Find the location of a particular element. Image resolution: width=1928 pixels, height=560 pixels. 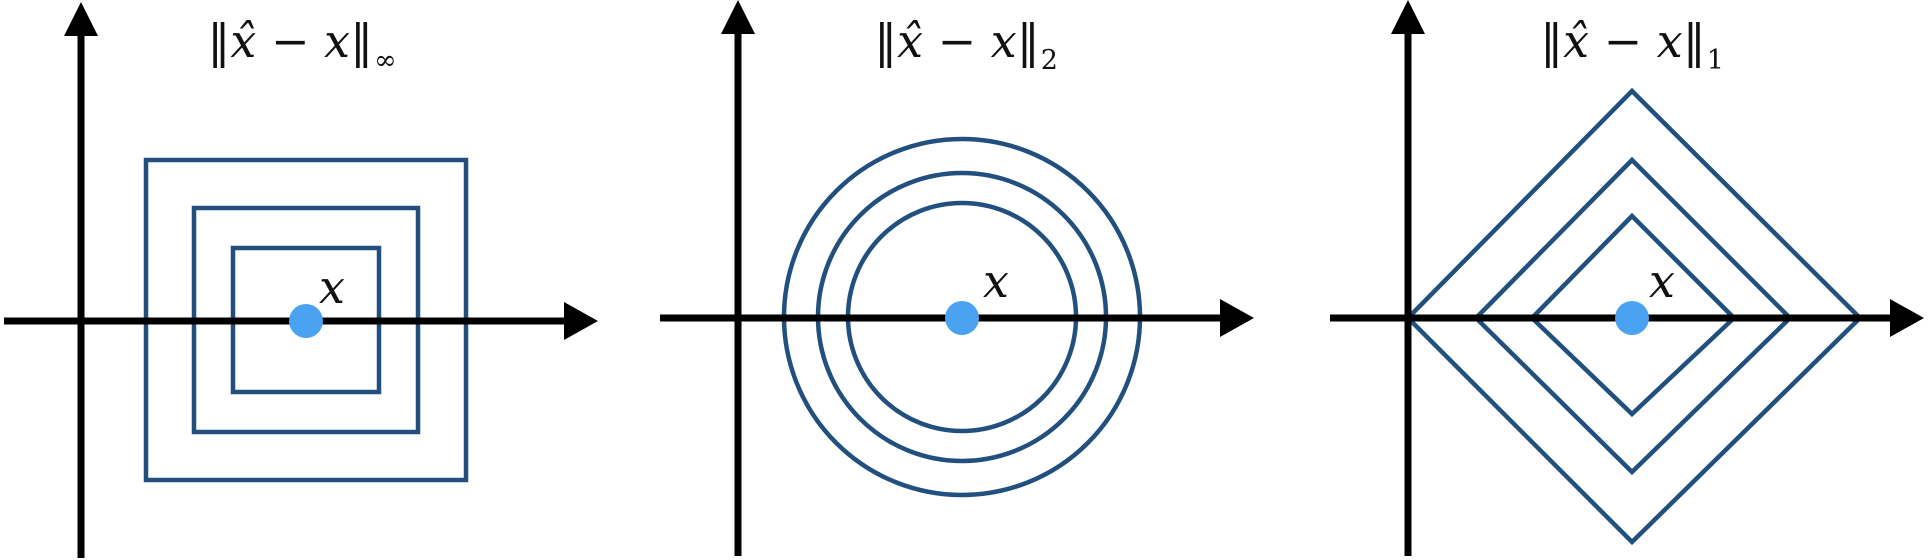

title-inf-norm: ‖x̂ − x‖∞ is located at coordinates (302, 46).